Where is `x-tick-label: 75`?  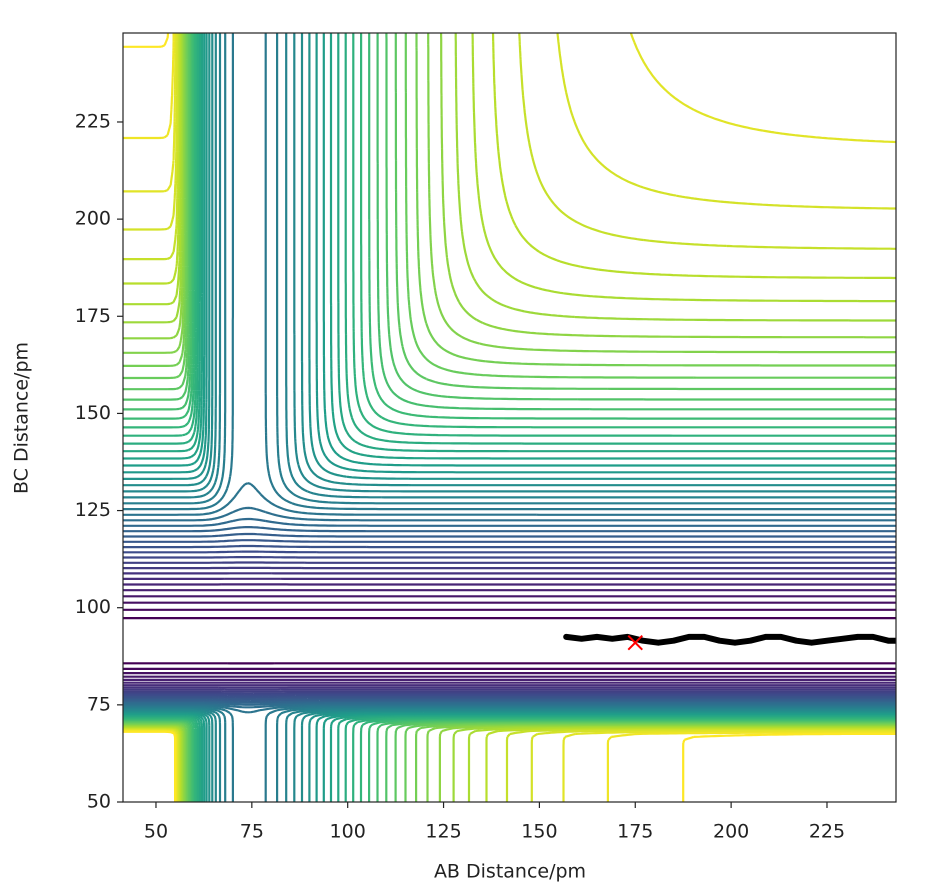 x-tick-label: 75 is located at coordinates (252, 832).